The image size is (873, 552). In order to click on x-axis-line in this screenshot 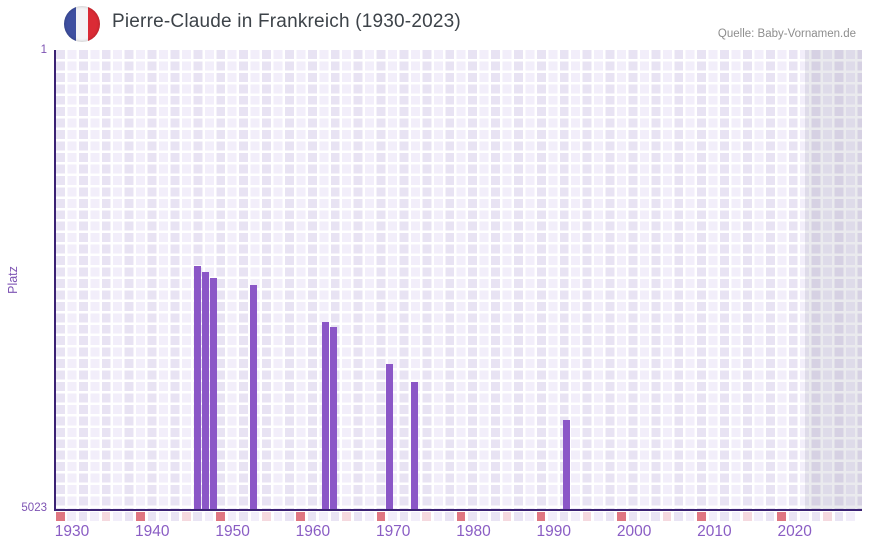, I will do `click(458, 510)`.